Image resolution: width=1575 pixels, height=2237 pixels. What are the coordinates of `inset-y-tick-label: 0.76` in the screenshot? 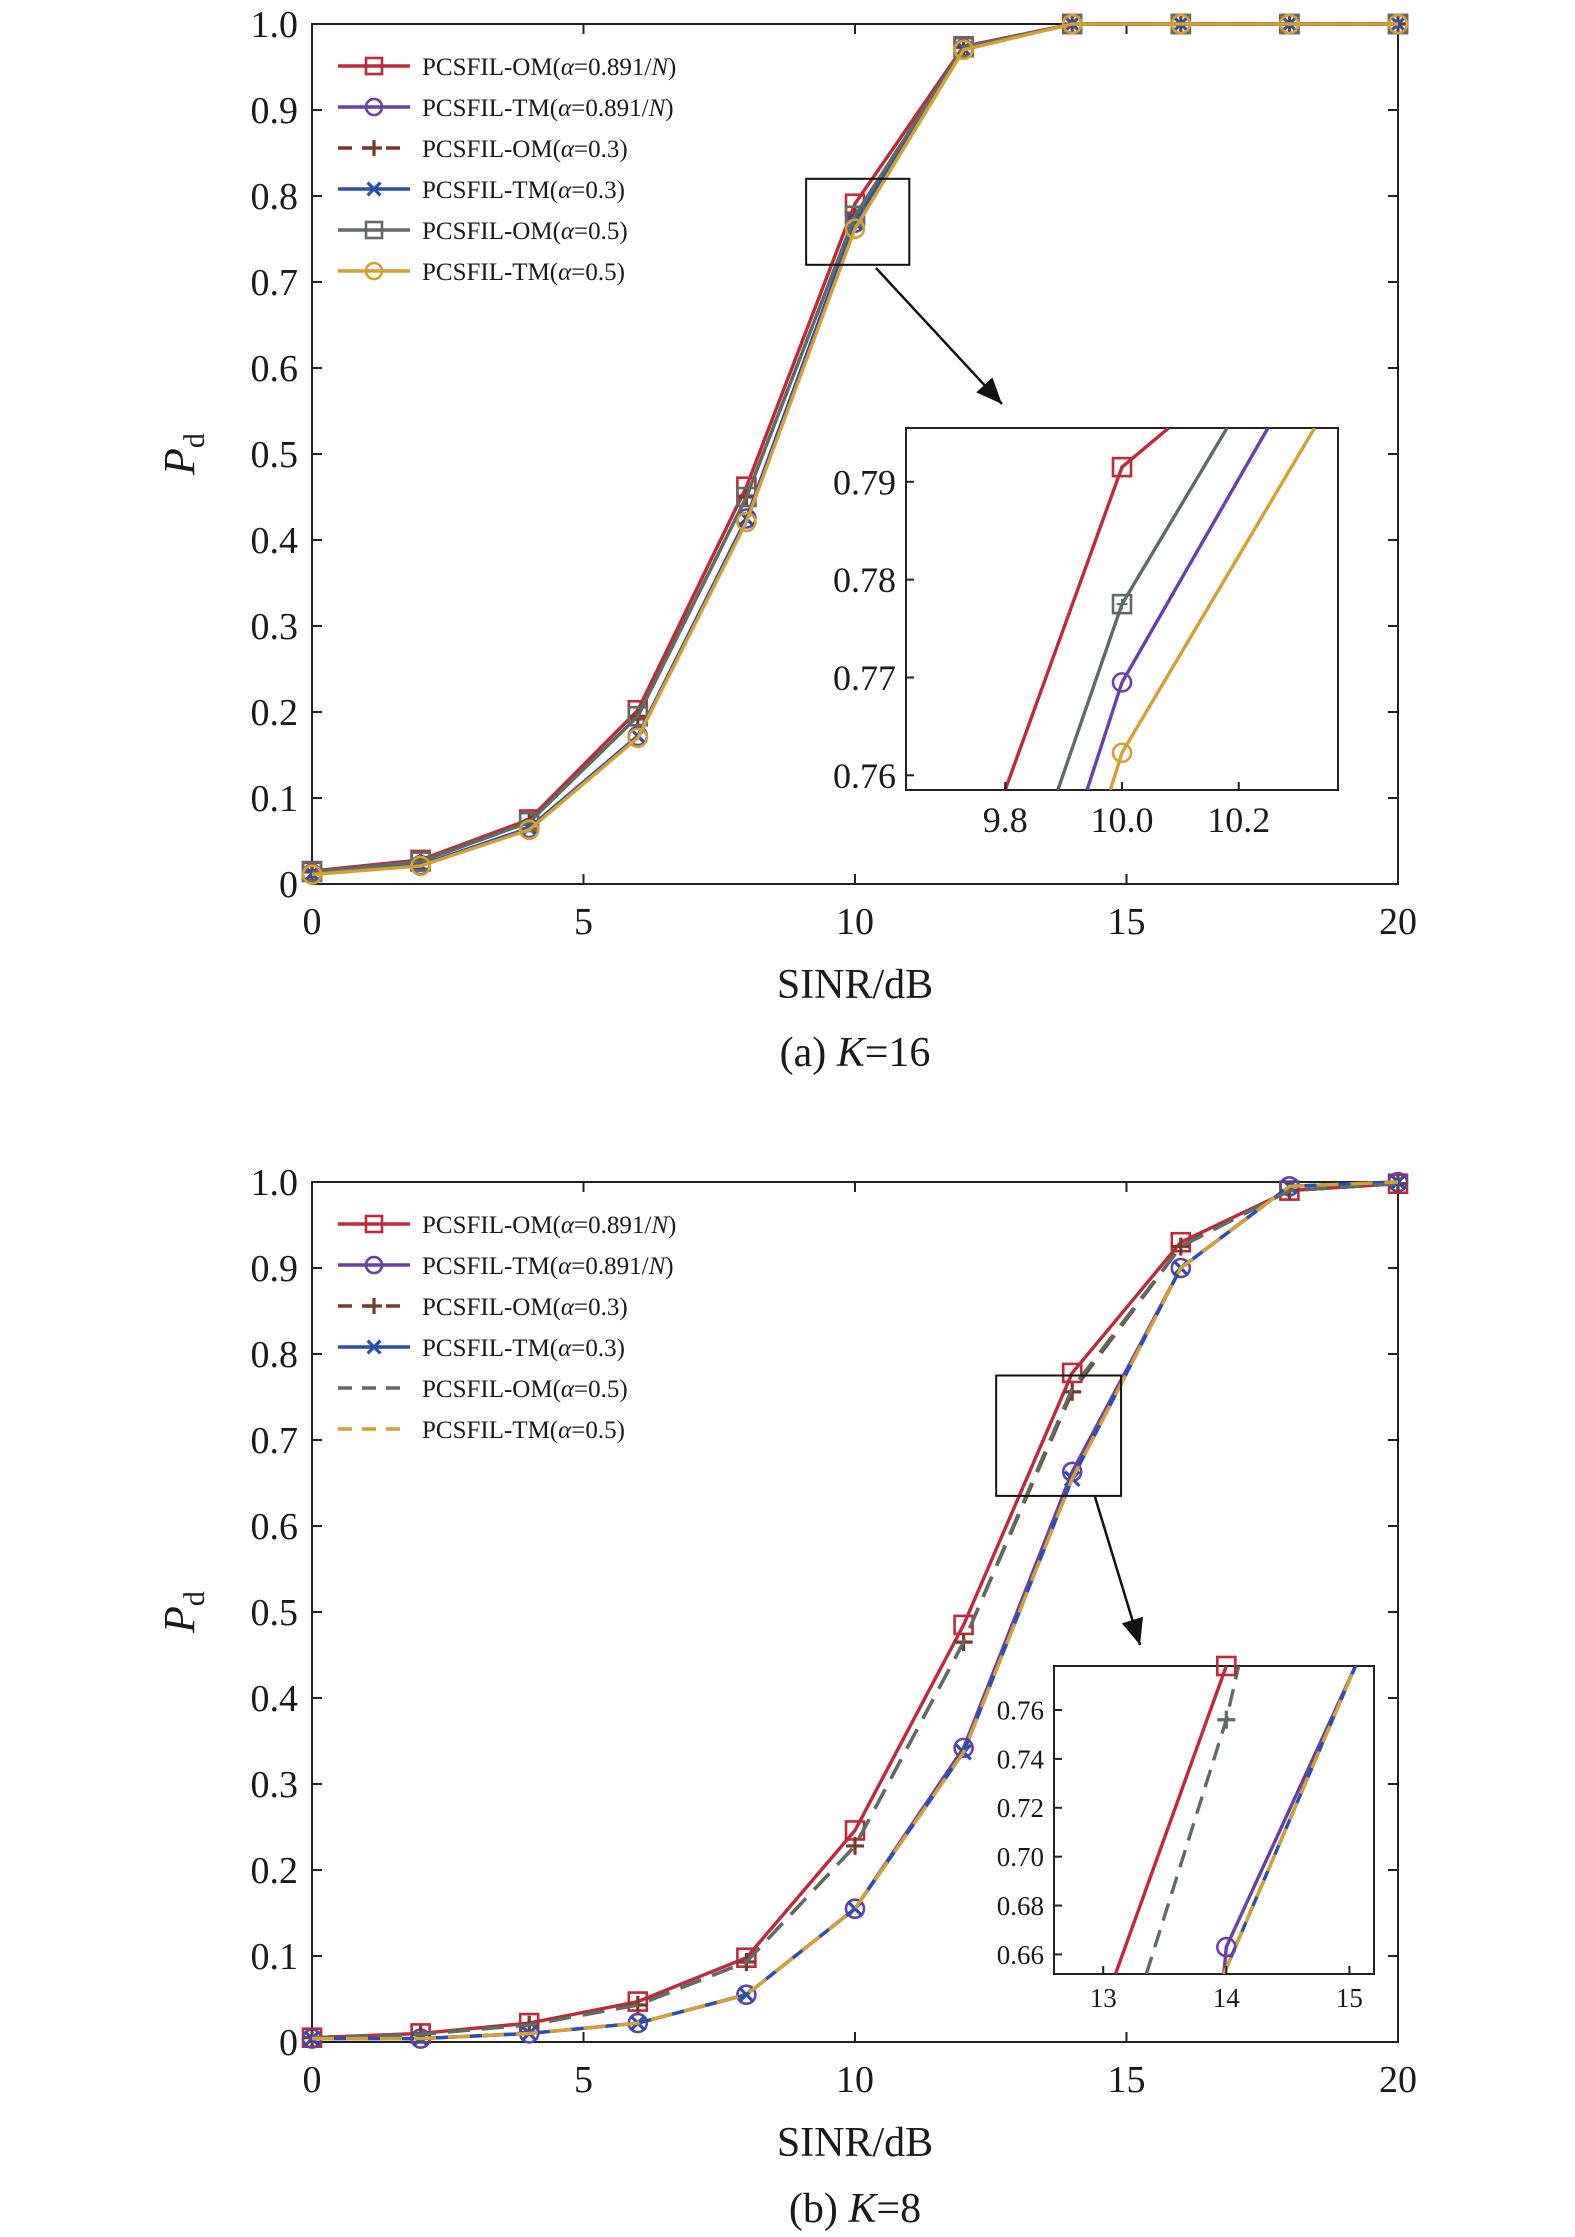 It's located at (1020, 1710).